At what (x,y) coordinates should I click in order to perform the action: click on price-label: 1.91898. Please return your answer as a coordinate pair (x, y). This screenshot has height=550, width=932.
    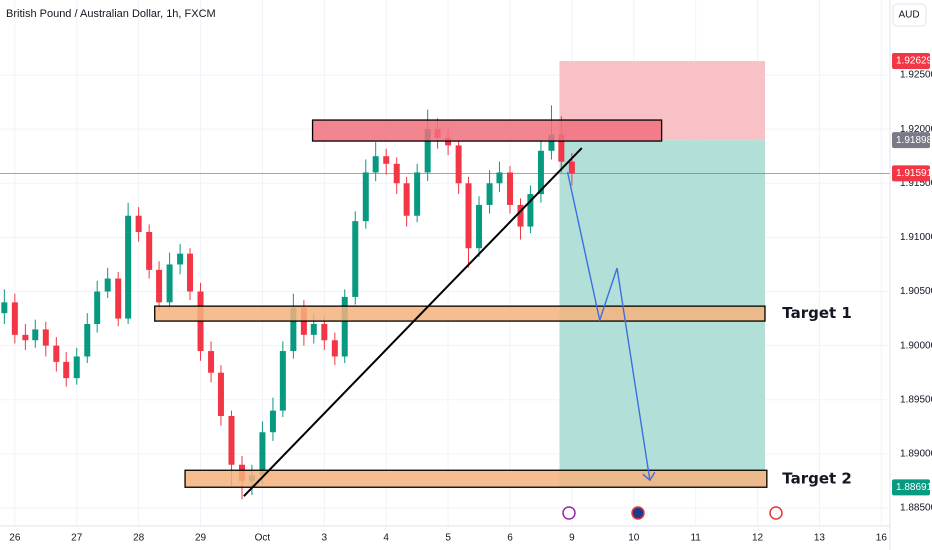
    Looking at the image, I should click on (914, 140).